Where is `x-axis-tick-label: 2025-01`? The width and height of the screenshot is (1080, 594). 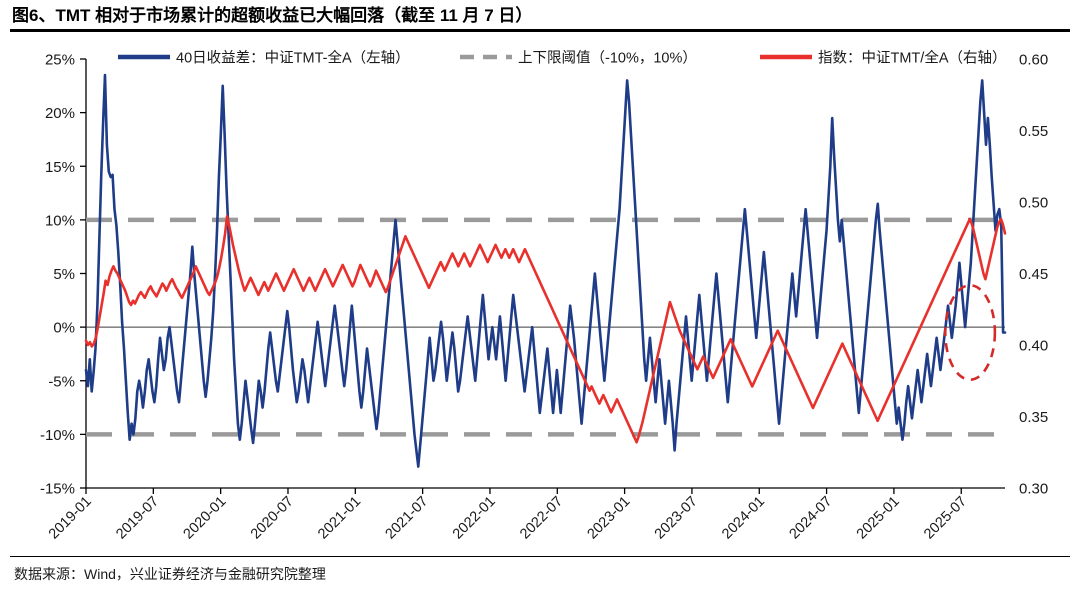 x-axis-tick-label: 2025-01 is located at coordinates (878, 518).